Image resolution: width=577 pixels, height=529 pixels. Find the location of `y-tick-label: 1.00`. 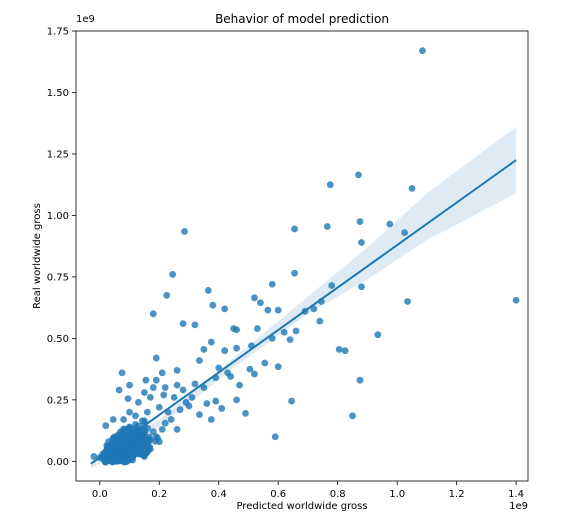

y-tick-label: 1.00 is located at coordinates (58, 216).